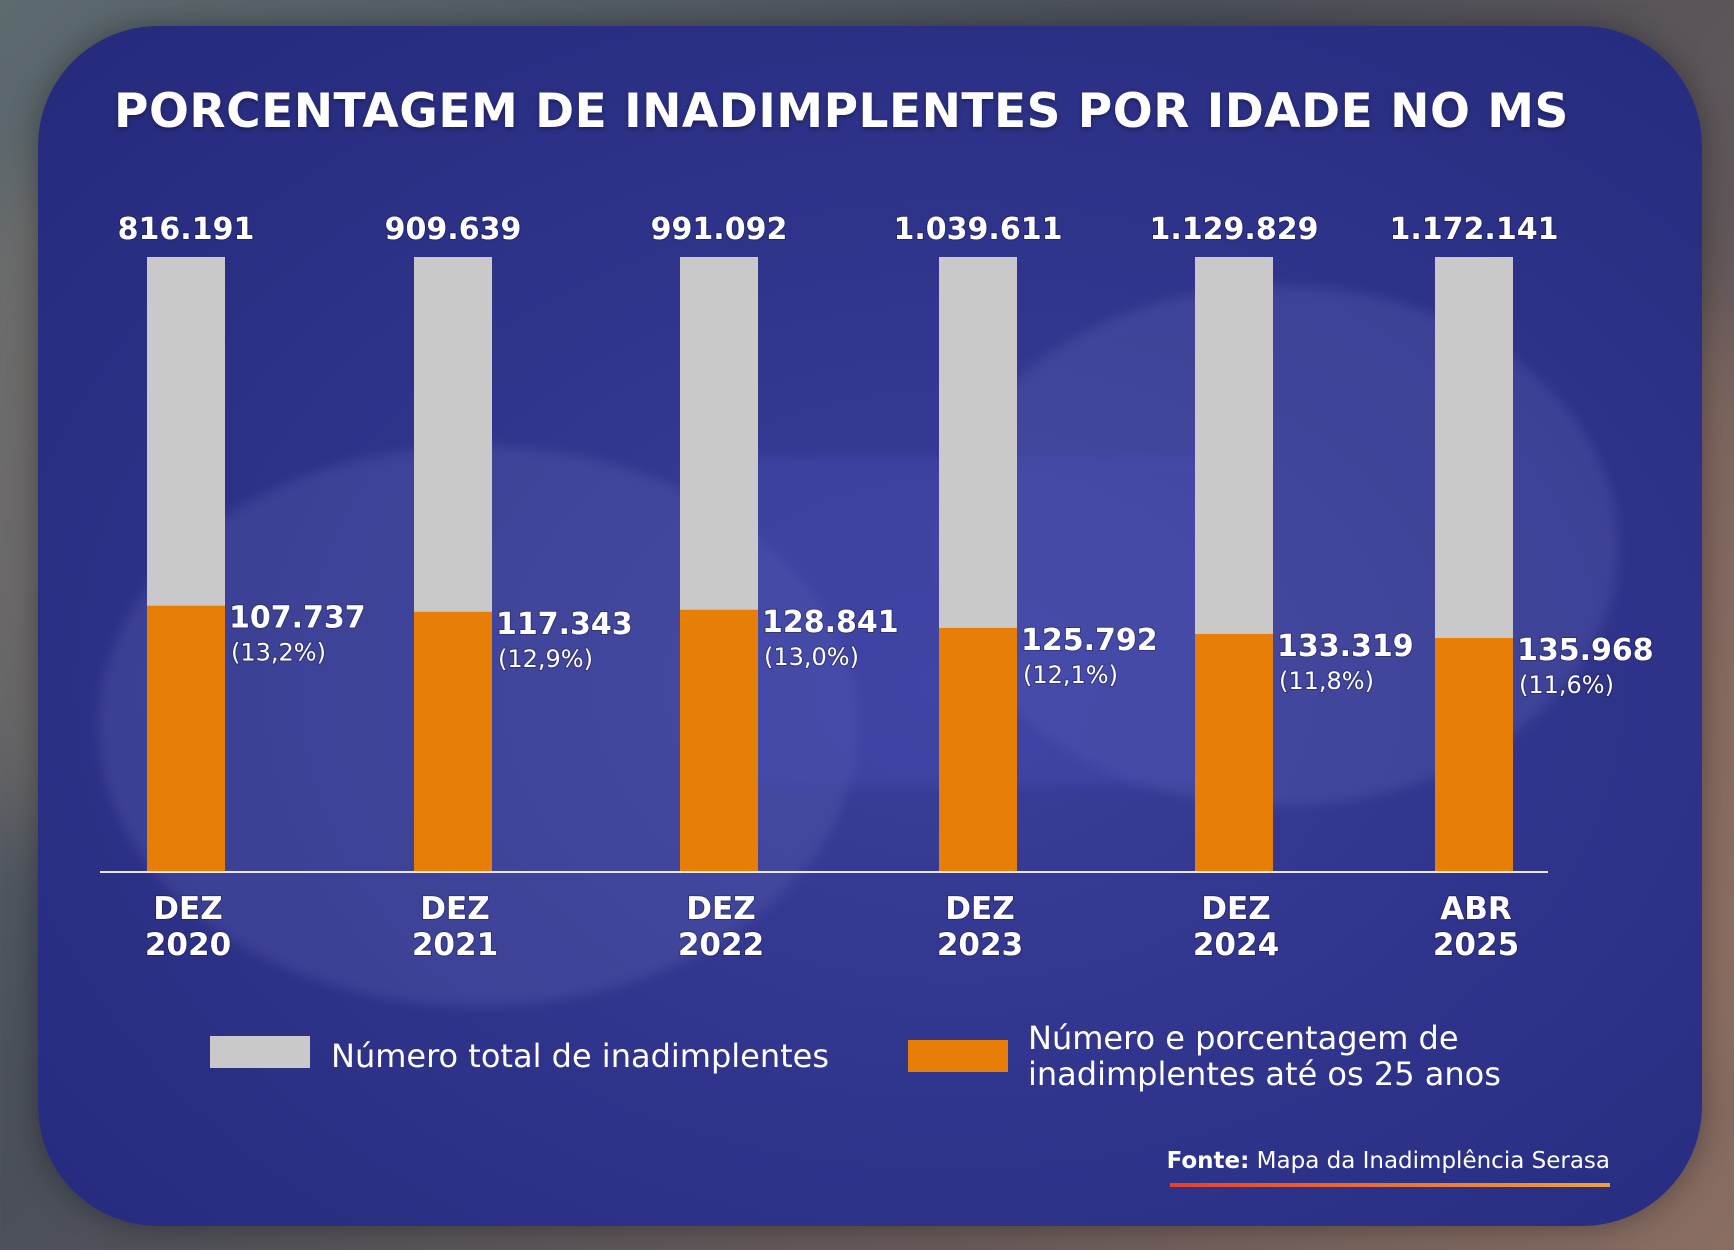  I want to click on category-label-year: 2021, so click(455, 945).